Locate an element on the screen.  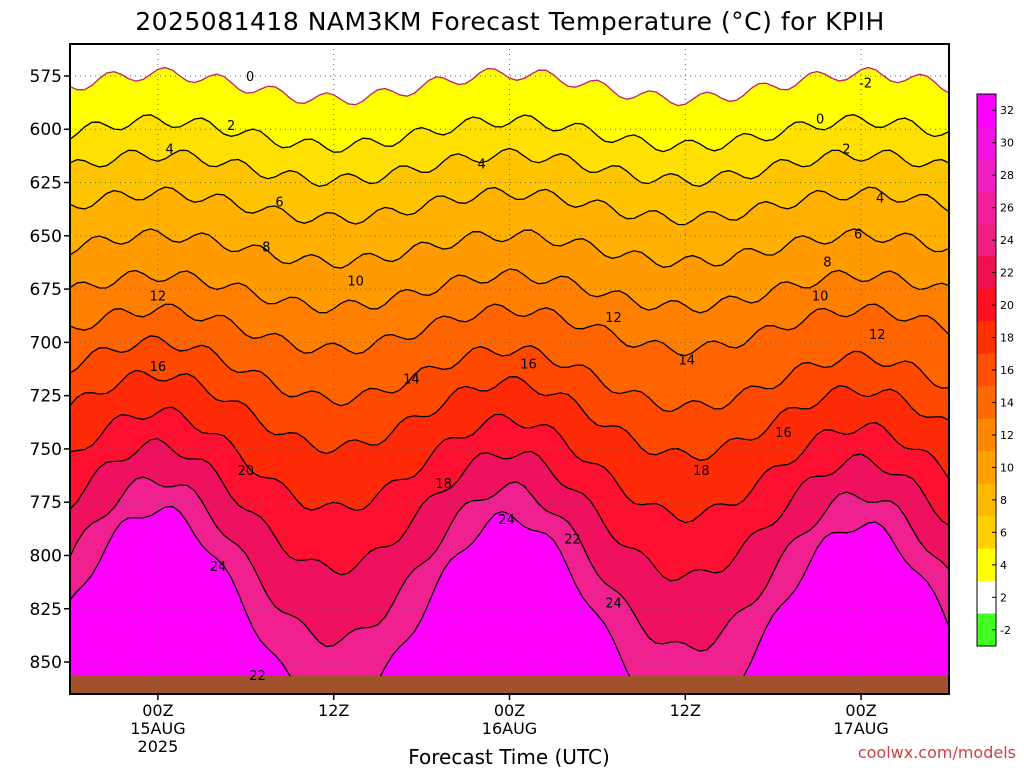
y-tick-label: 600 is located at coordinates (46, 130).